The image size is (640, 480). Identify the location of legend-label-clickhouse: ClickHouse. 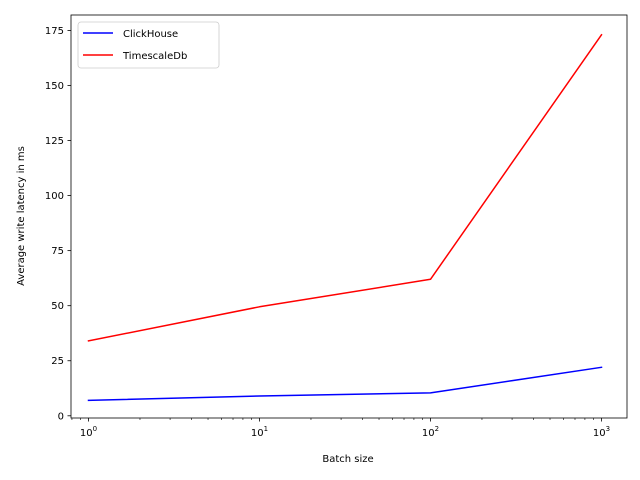
(150, 34).